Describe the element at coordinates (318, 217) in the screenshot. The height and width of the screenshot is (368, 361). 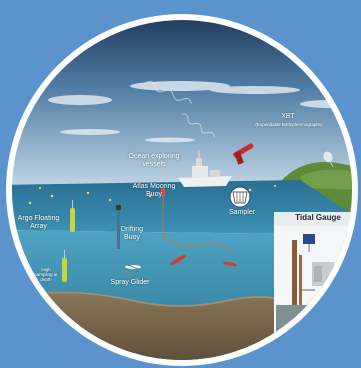
I see `tidal-gauge-label: Tidal Gauge` at that location.